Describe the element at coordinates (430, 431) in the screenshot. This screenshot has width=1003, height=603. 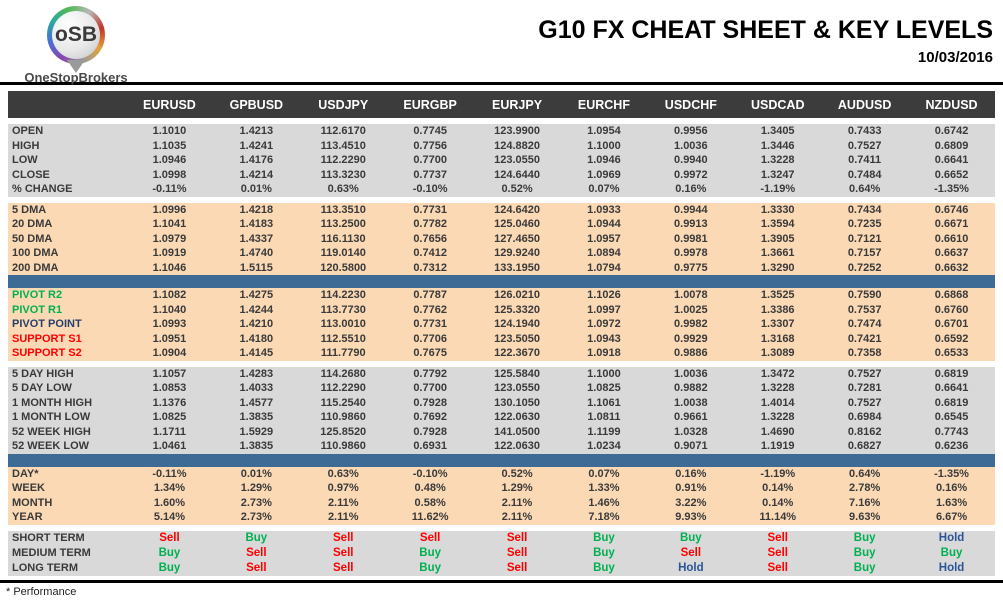
I see `cell: 0.7928` at that location.